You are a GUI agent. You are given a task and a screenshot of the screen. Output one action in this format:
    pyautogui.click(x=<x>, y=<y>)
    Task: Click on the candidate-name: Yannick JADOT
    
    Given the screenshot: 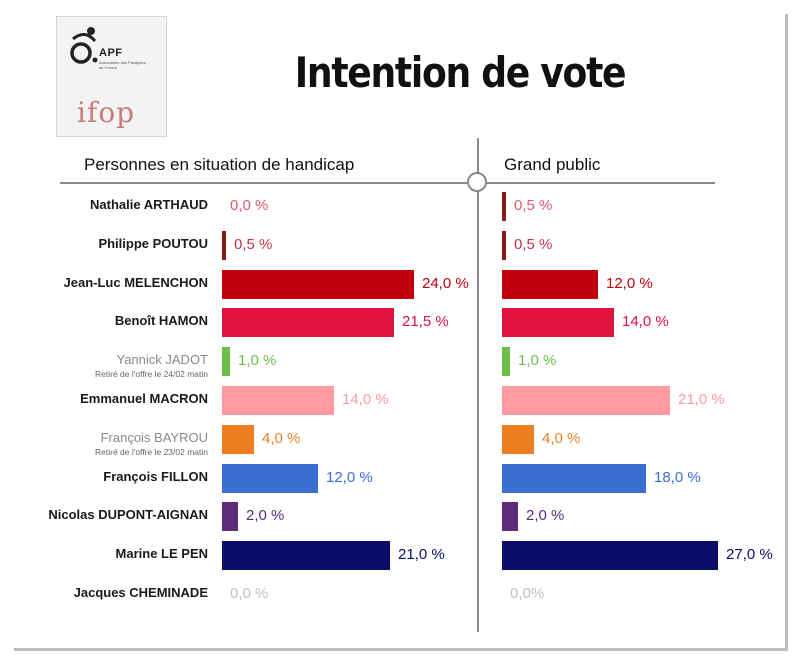 What is the action you would take?
    pyautogui.click(x=162, y=360)
    